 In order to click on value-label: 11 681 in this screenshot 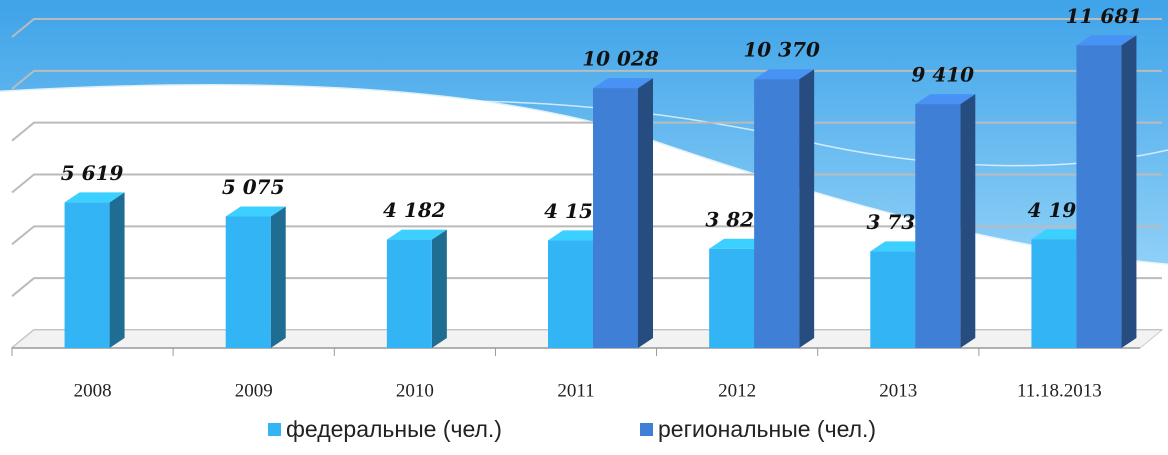, I will do `click(1104, 16)`.